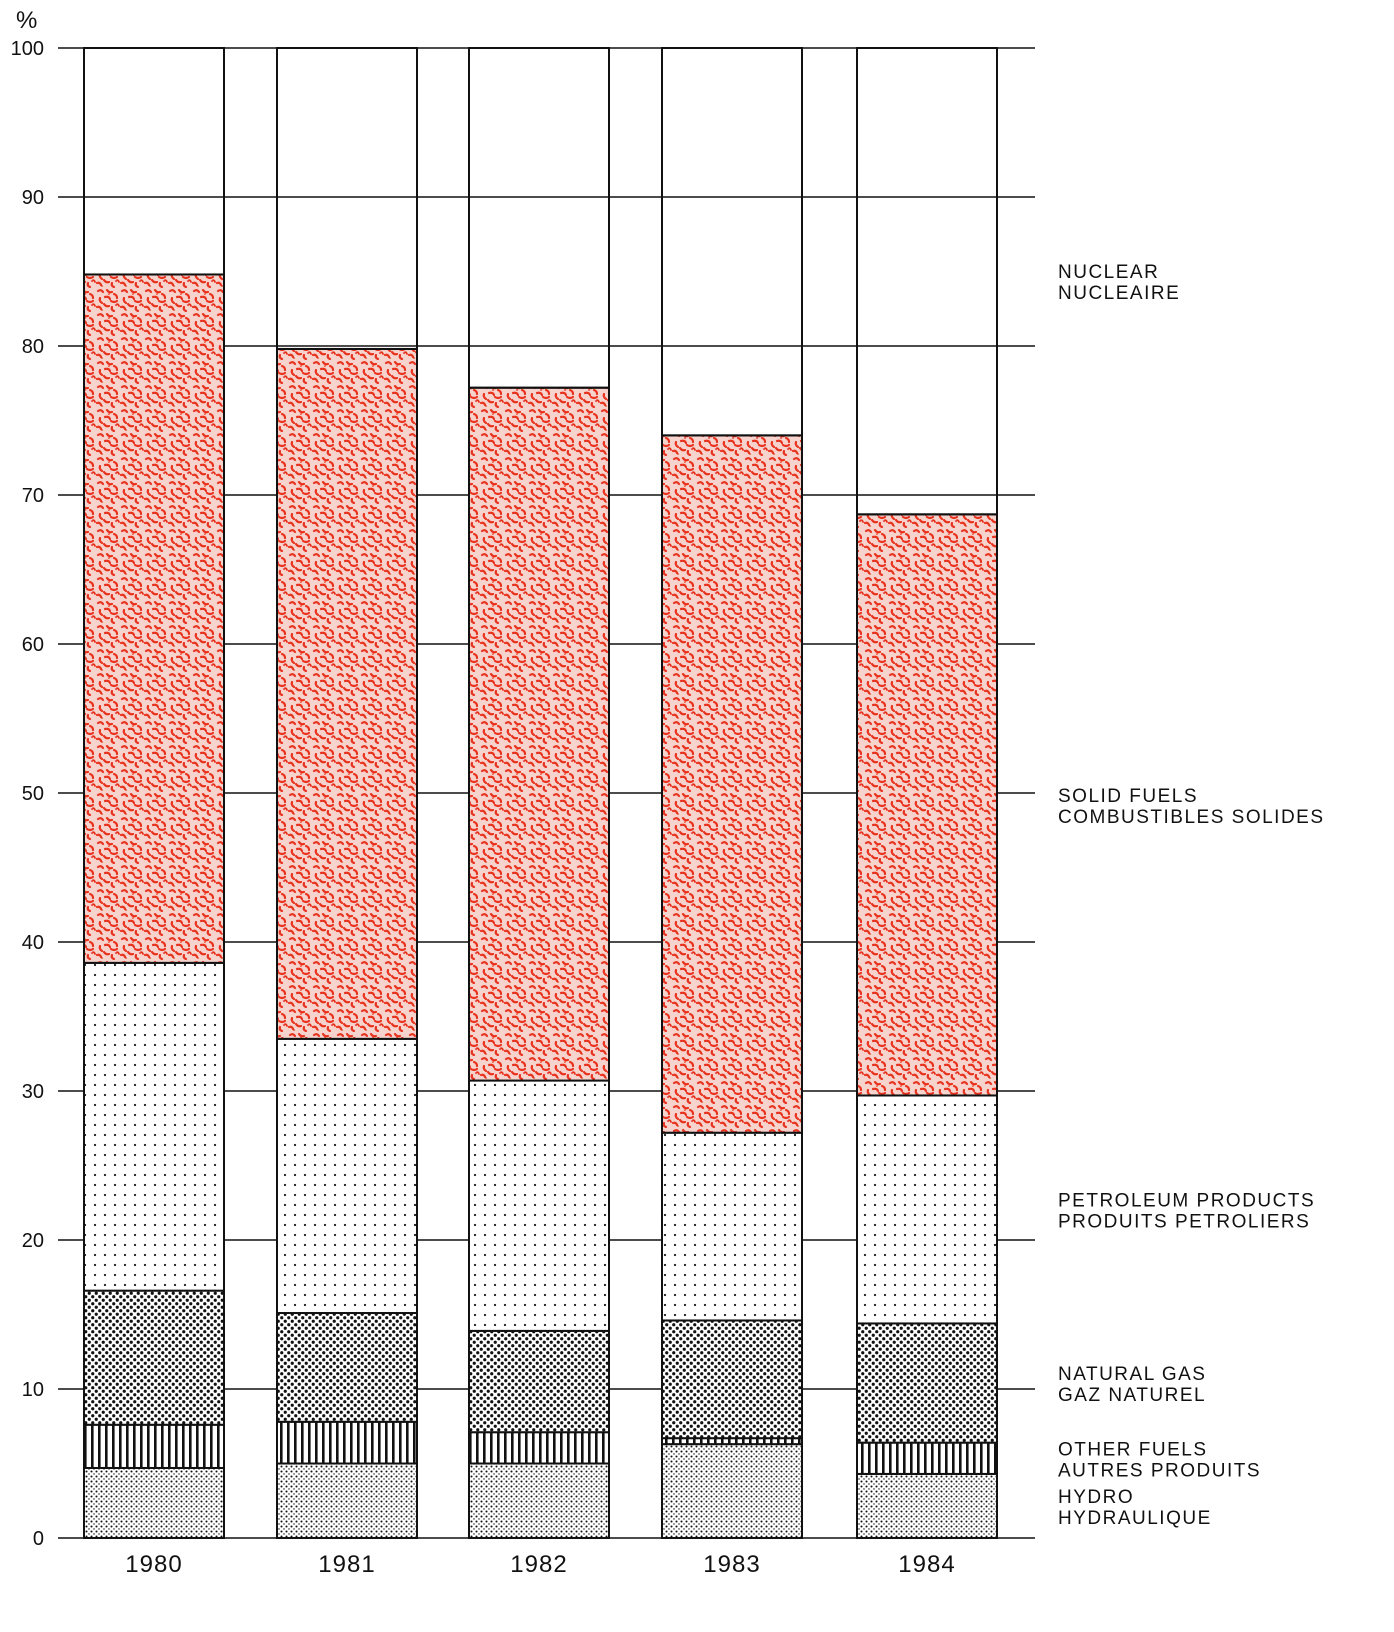 This screenshot has height=1632, width=1394. I want to click on bar-segment-nuclear-1980, so click(154, 161).